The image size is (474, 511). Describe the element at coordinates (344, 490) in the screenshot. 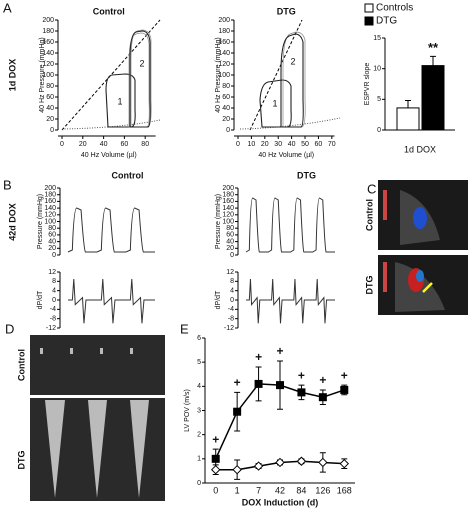

I see `x-tick-label: 168` at that location.